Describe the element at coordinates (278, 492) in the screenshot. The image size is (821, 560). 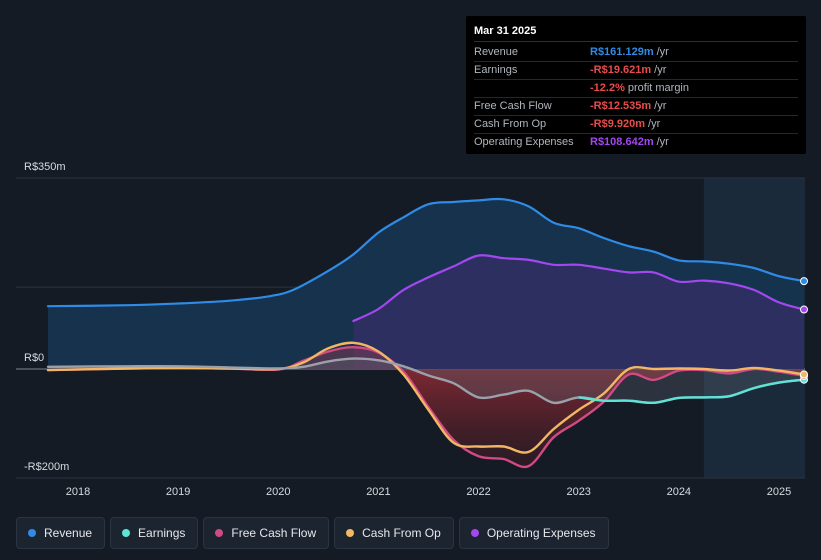
I see `x-tick-label: 2020` at that location.